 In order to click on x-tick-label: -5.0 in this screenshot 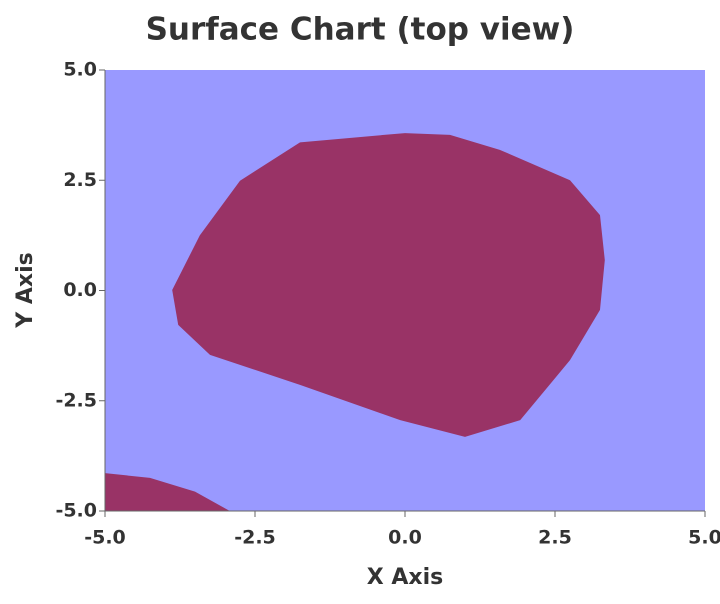, I will do `click(105, 538)`.